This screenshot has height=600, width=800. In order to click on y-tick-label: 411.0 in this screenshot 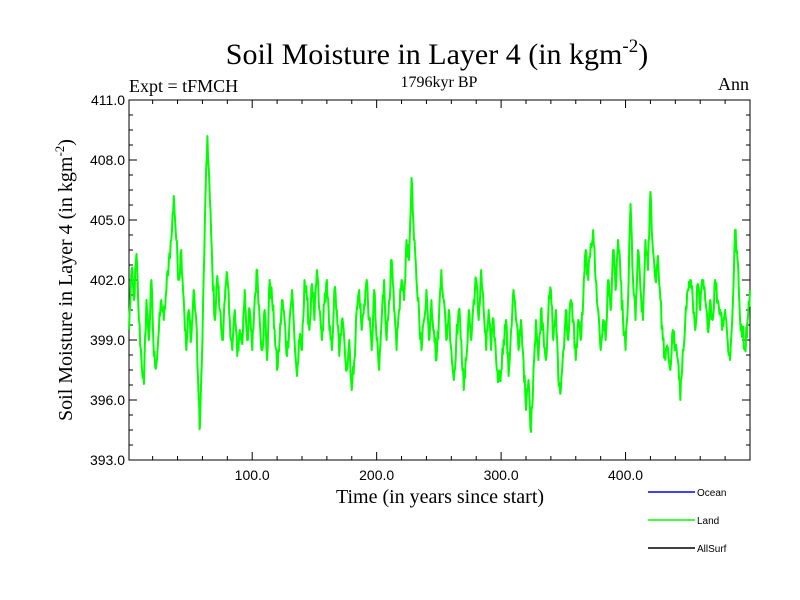, I will do `click(108, 100)`.